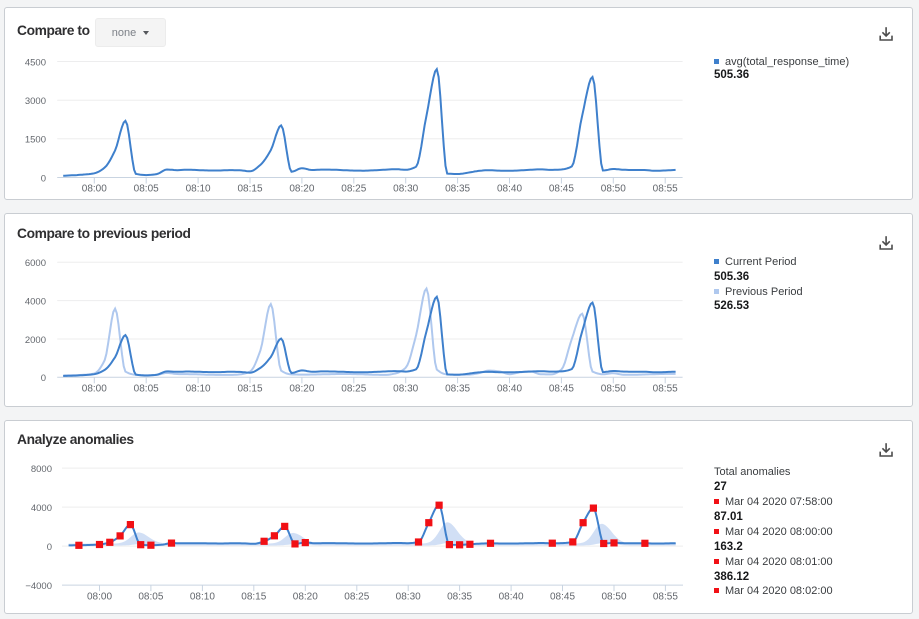  I want to click on svg-text: 2000, so click(35, 340).